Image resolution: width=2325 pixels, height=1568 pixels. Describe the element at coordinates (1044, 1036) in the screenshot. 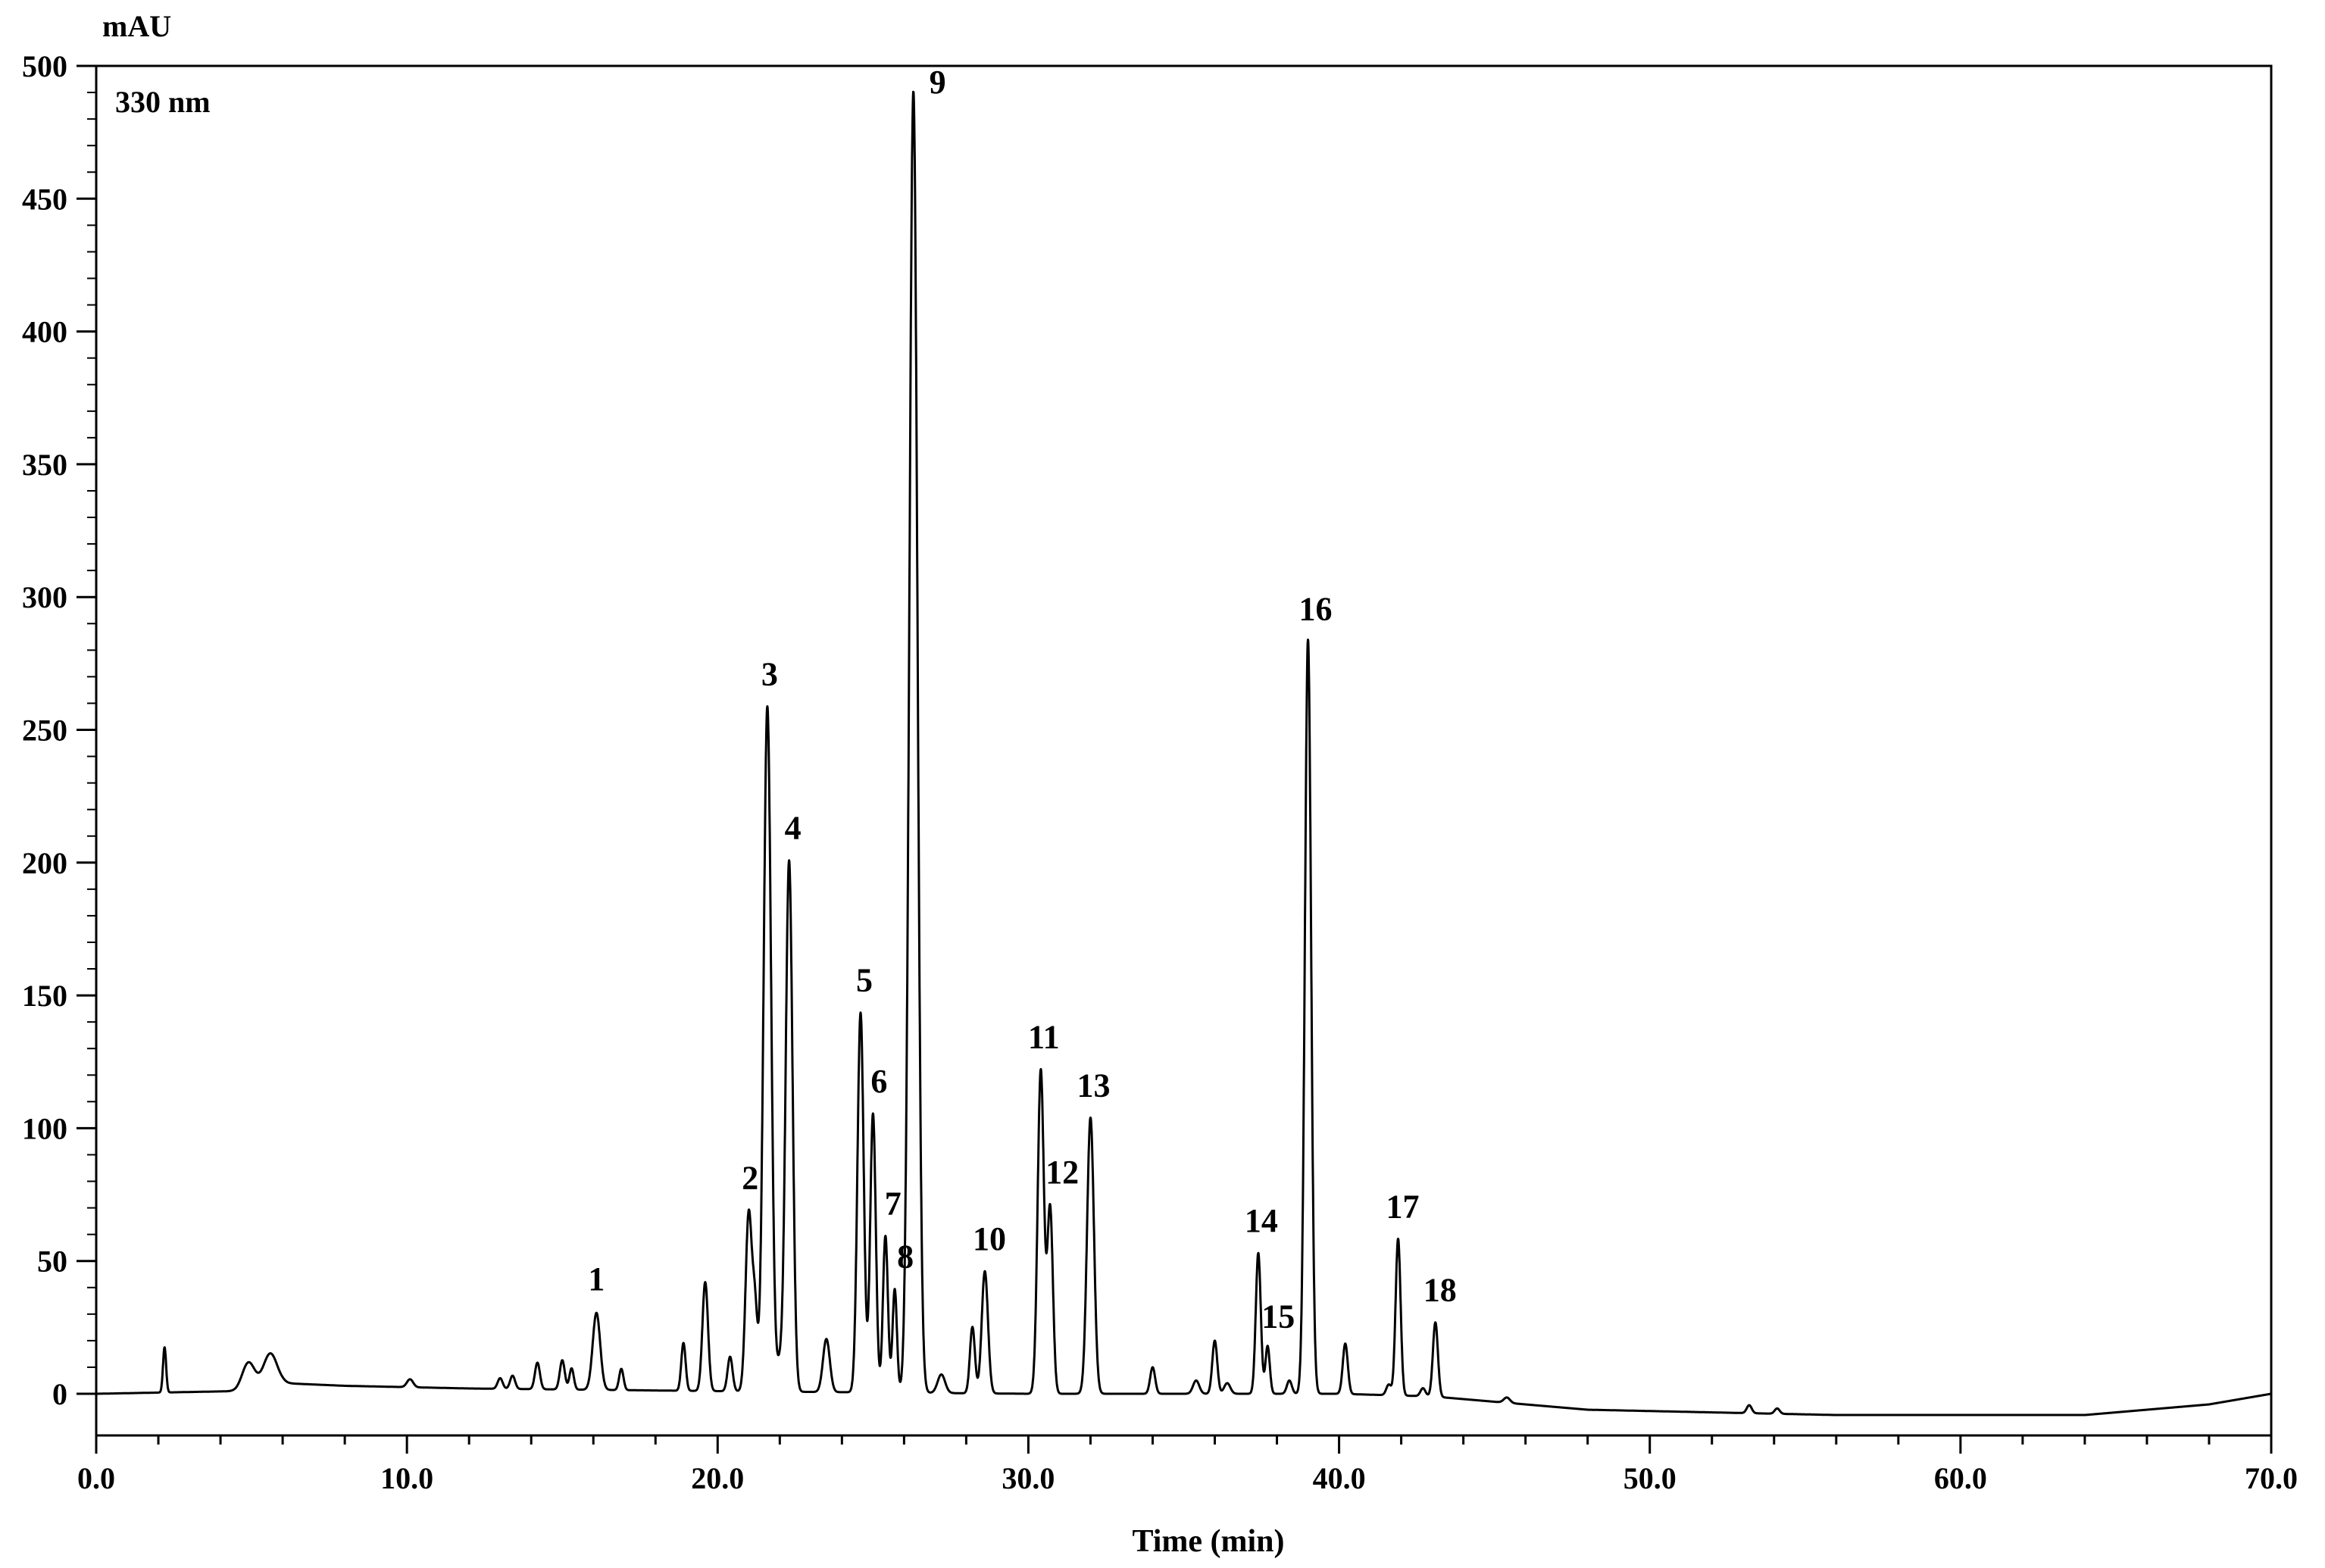

I see `peak-label: 11` at that location.